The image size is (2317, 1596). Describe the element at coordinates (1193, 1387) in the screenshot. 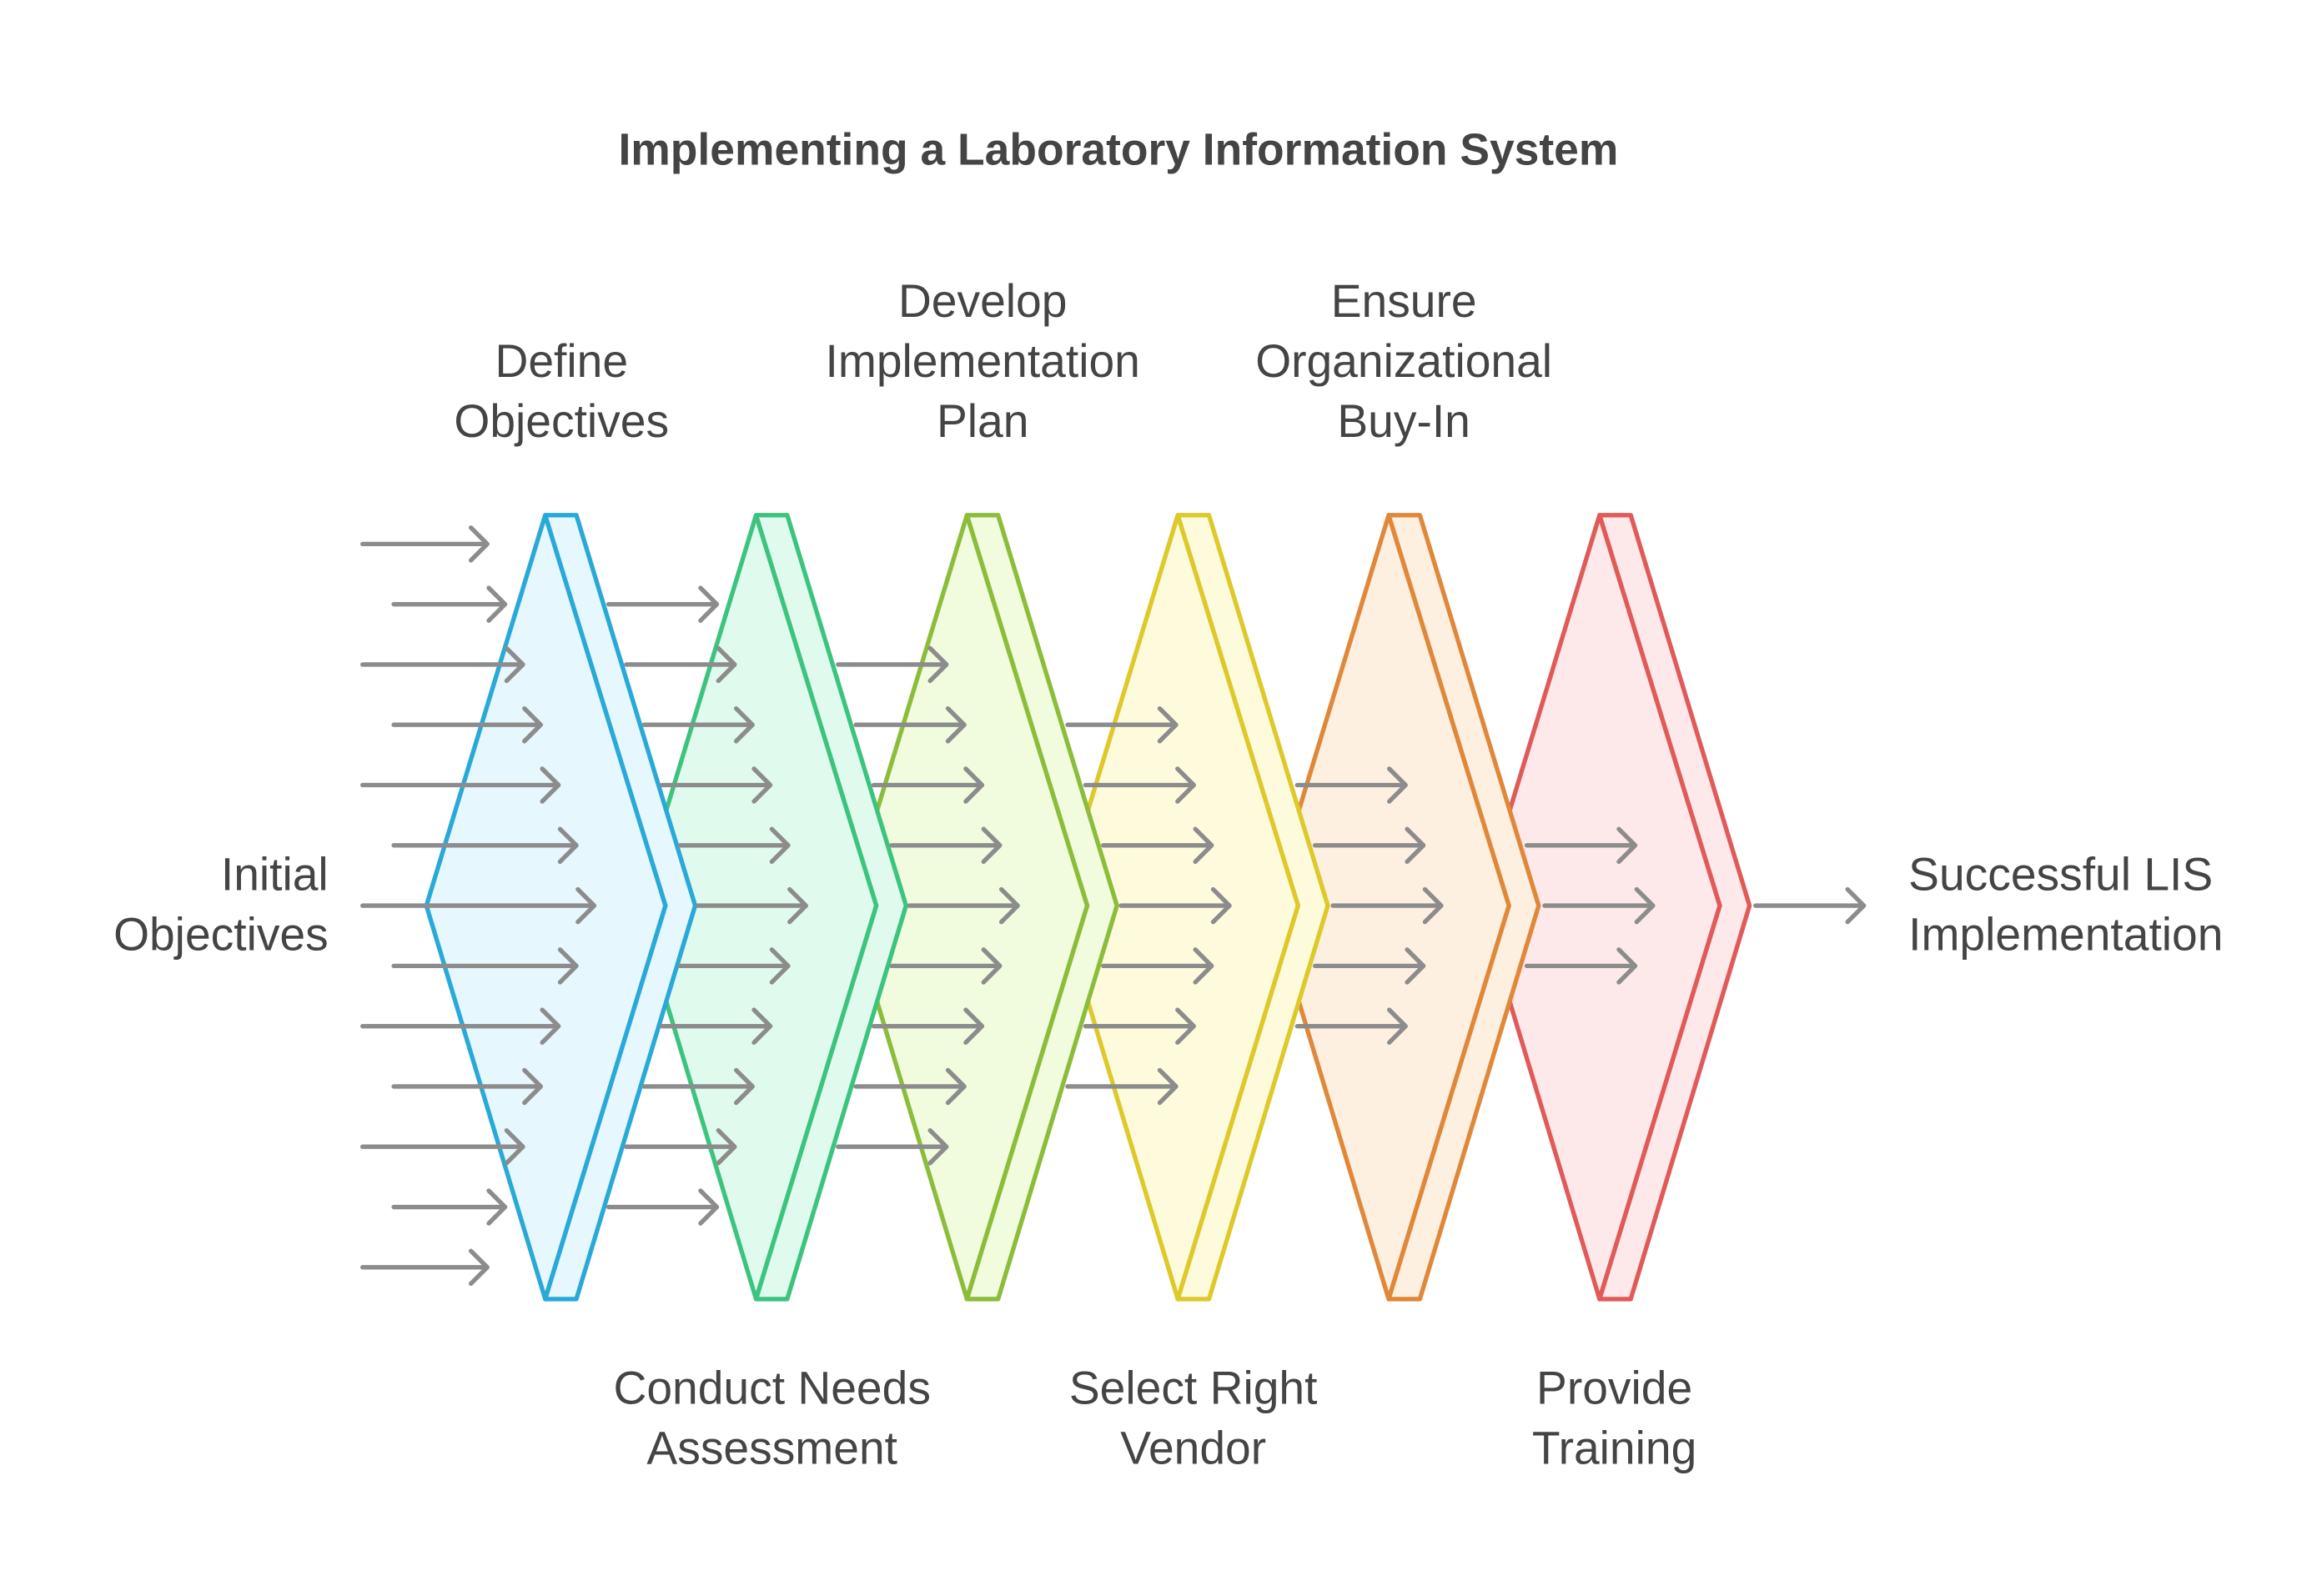

I see `stage-label-line: Select Right` at that location.